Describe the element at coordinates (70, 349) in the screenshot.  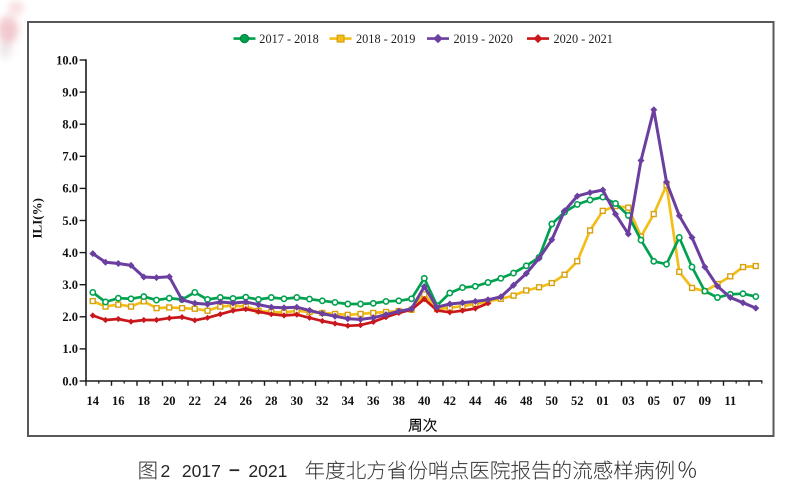
I see `svg-text: 1.0` at that location.